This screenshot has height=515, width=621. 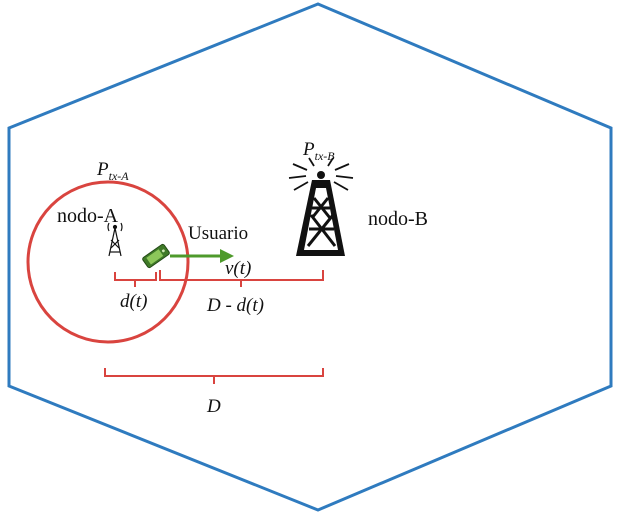 What do you see at coordinates (115, 239) in the screenshot?
I see `small-antenna-tower-icon` at bounding box center [115, 239].